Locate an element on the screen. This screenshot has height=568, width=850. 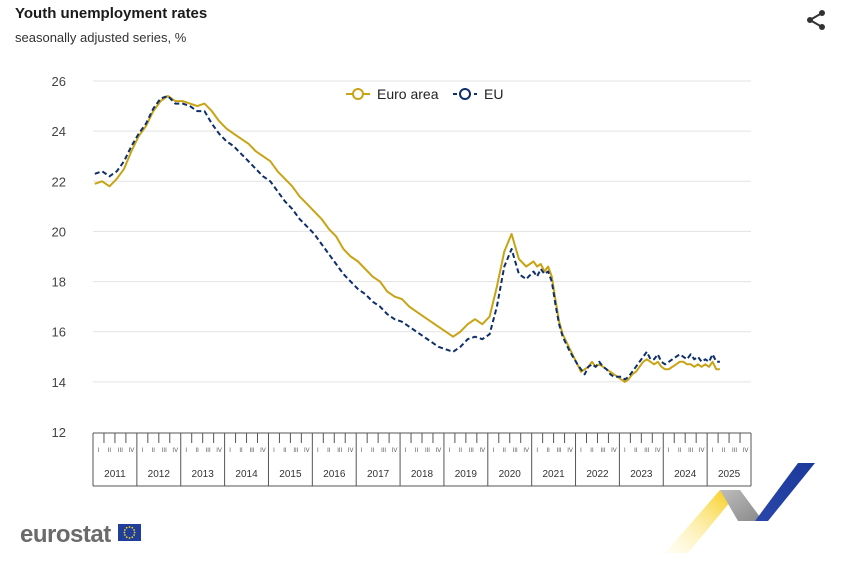
eu-flag-icon is located at coordinates (129, 532).